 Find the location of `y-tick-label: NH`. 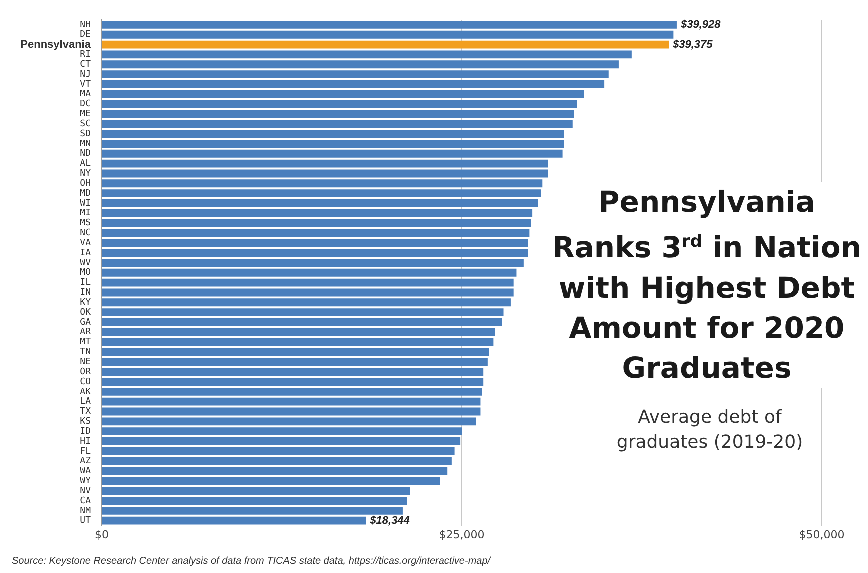

y-tick-label: NH is located at coordinates (85, 25).